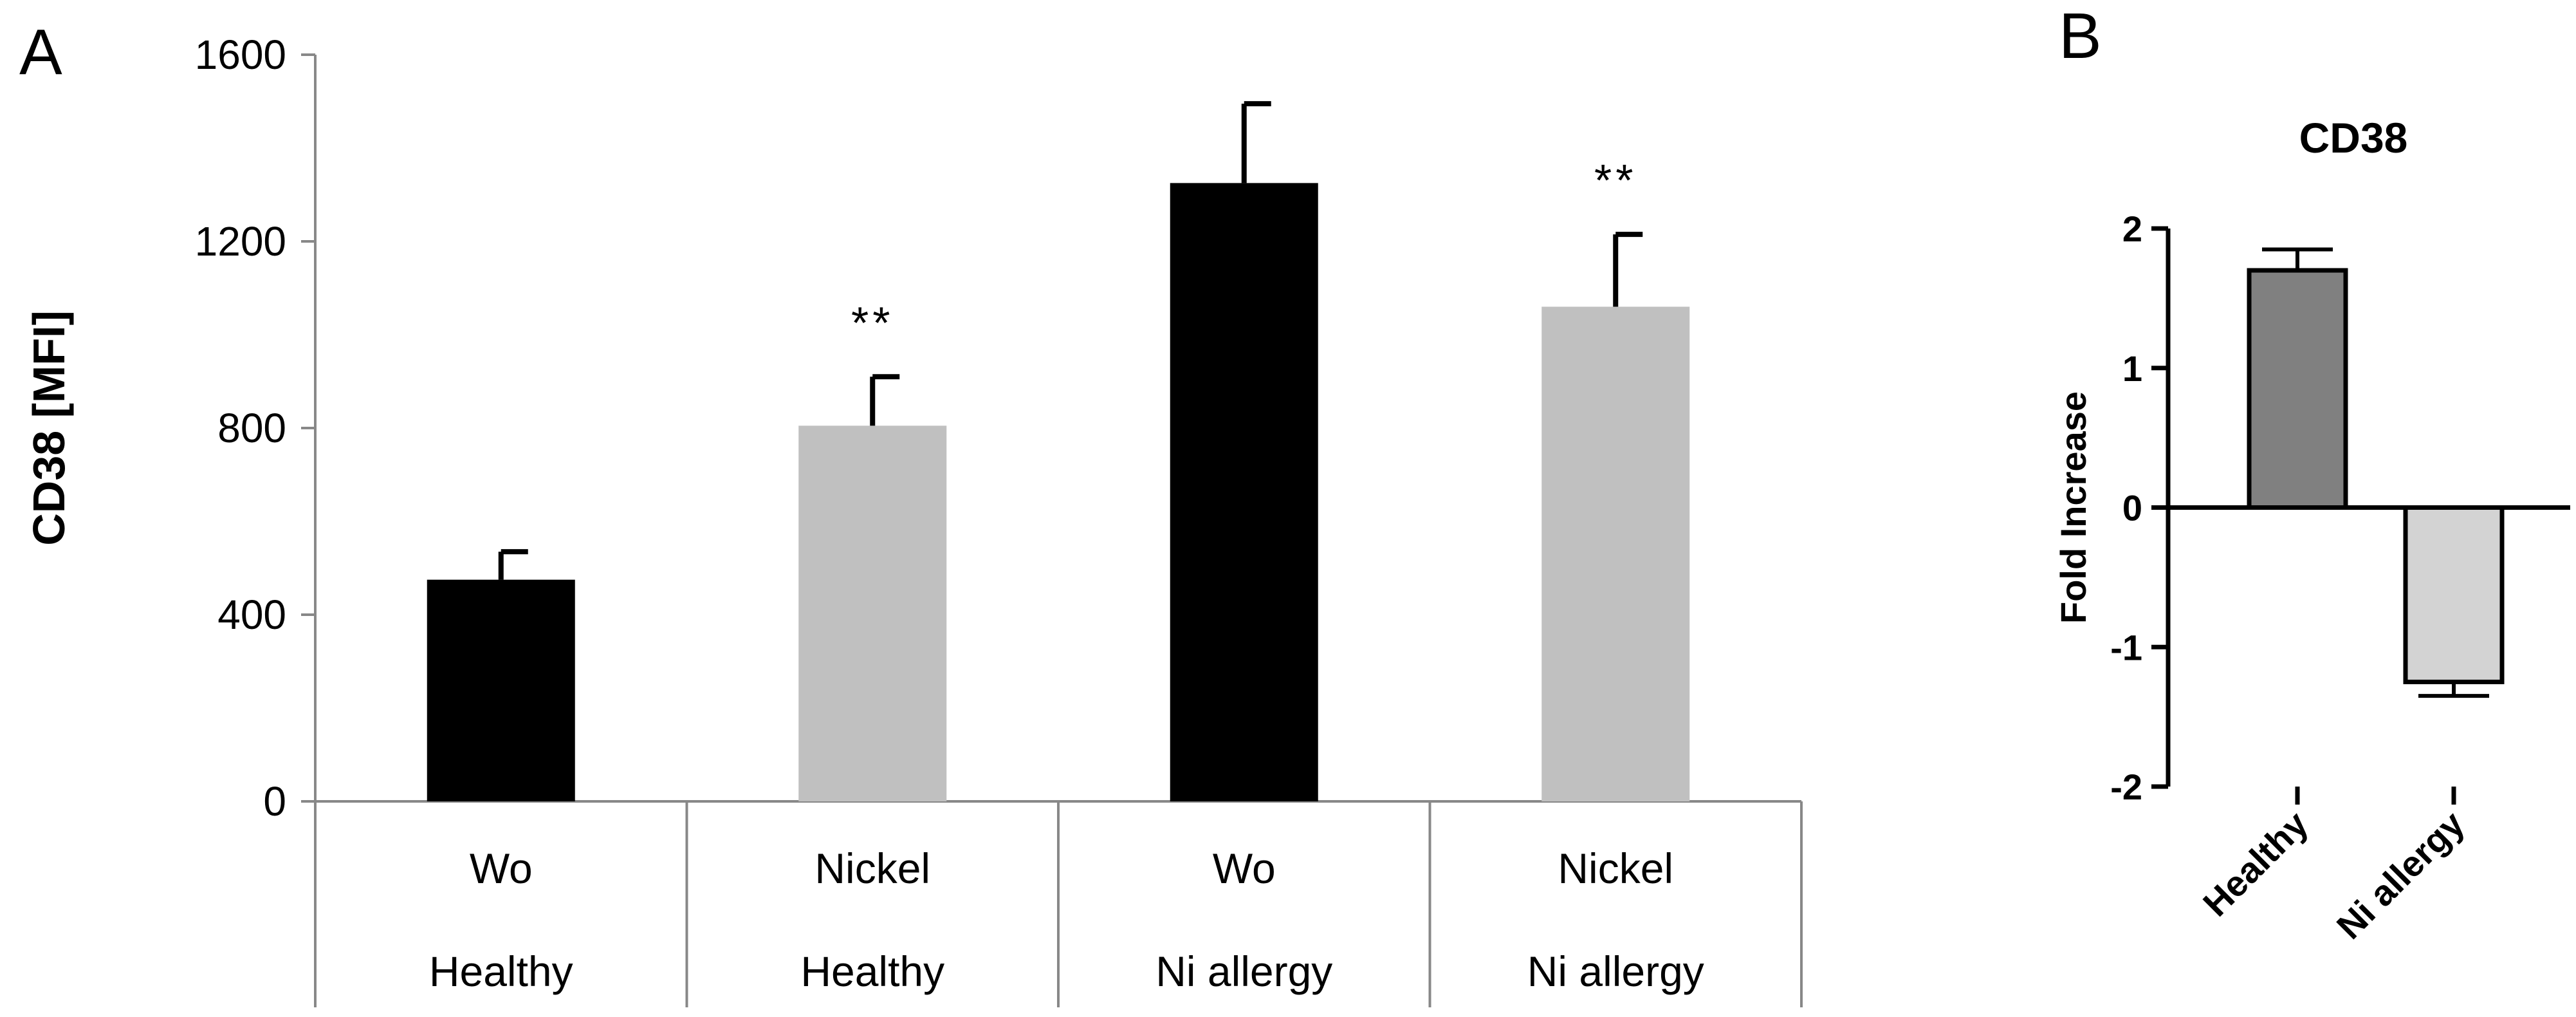  Describe the element at coordinates (2132, 368) in the screenshot. I see `y-tick-label: 1` at that location.